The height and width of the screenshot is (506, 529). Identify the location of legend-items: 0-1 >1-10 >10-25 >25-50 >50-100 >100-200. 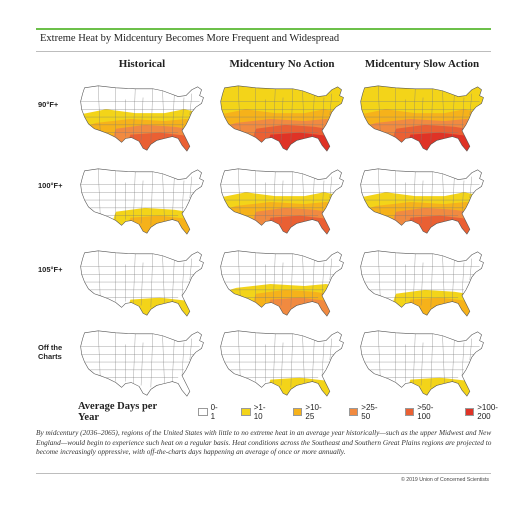
(363, 412).